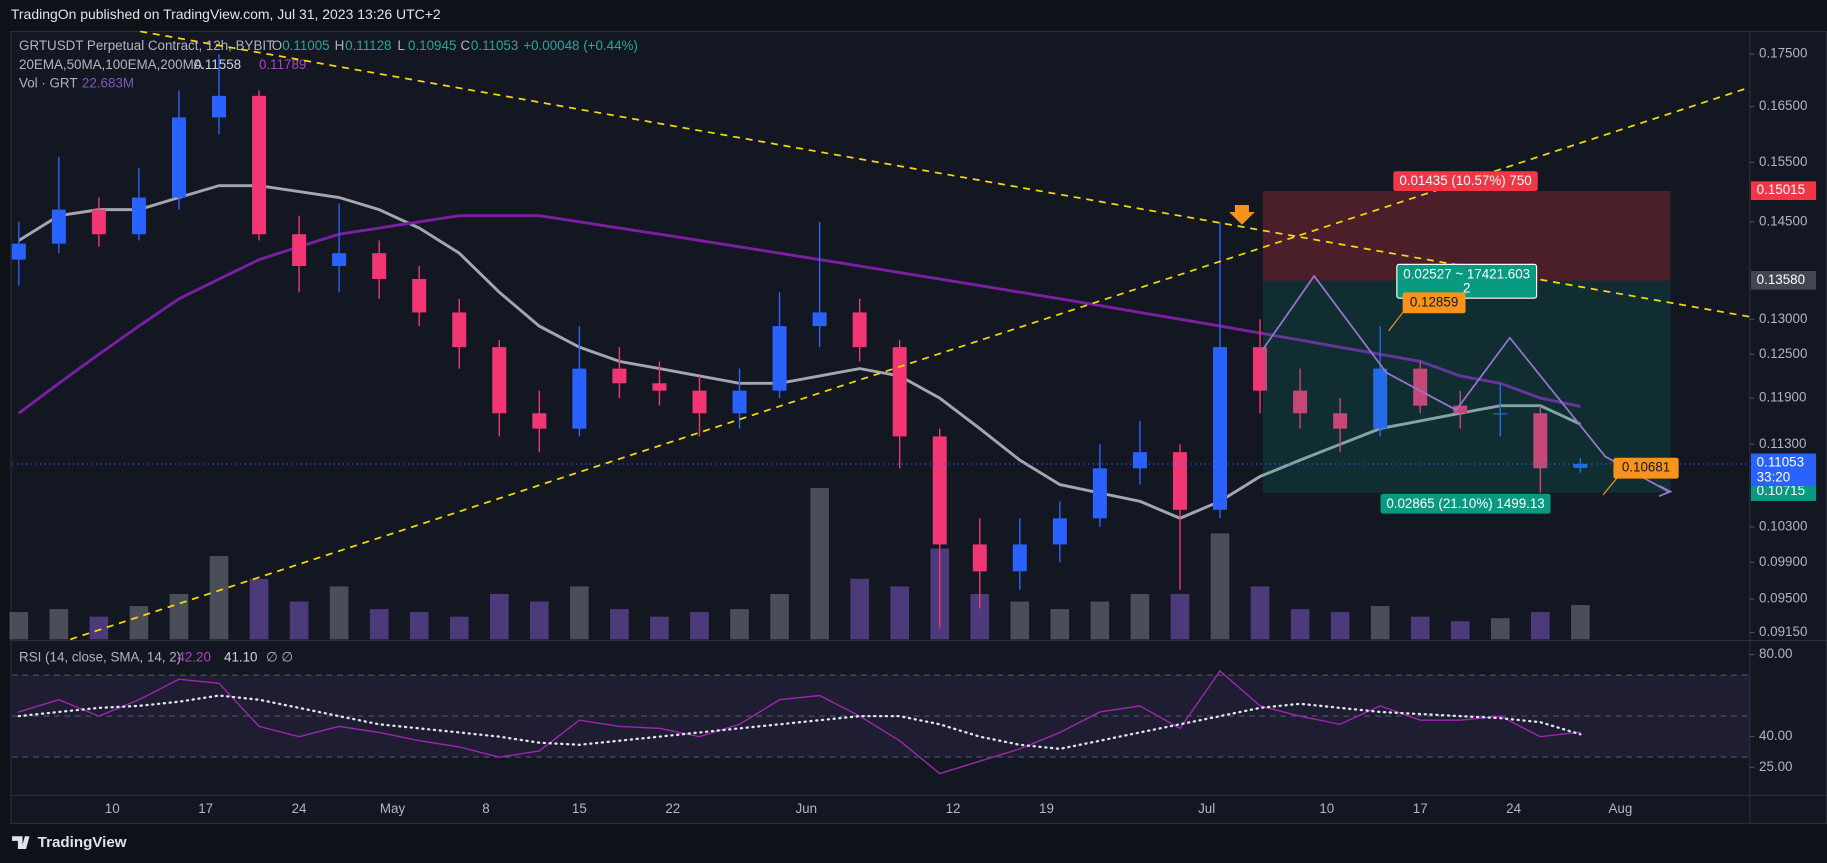  What do you see at coordinates (1646, 467) in the screenshot?
I see `point-label: 0.10681` at bounding box center [1646, 467].